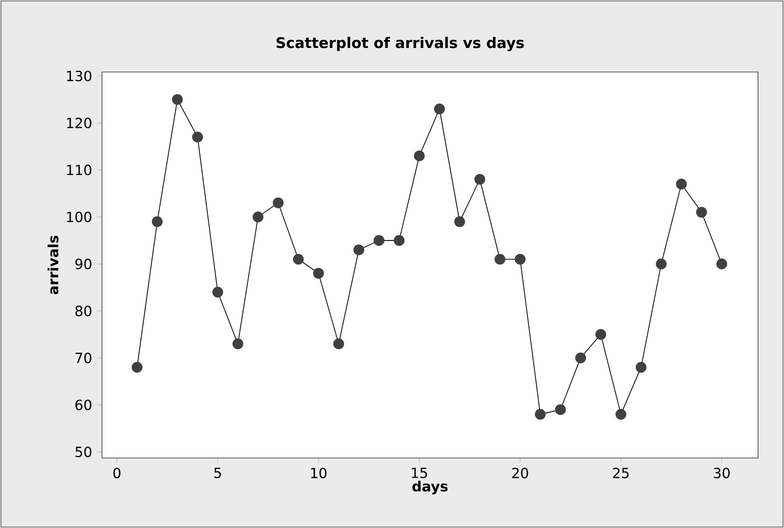  Describe the element at coordinates (83, 264) in the screenshot. I see `y-tick-label: 90` at that location.